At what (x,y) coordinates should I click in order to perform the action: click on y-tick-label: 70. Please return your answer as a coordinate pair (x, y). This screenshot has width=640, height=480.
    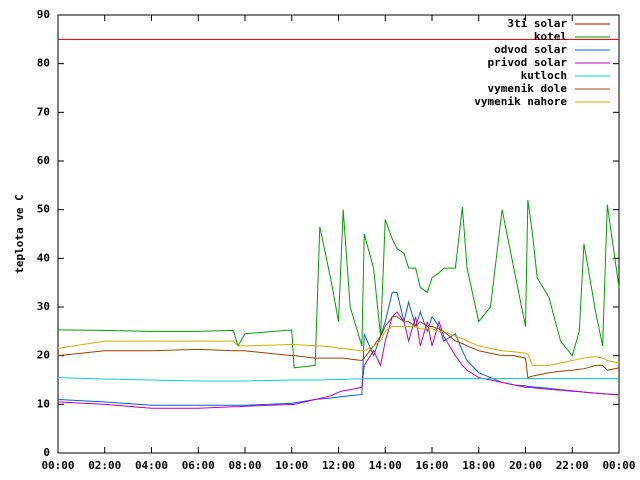
    Looking at the image, I should click on (43, 111).